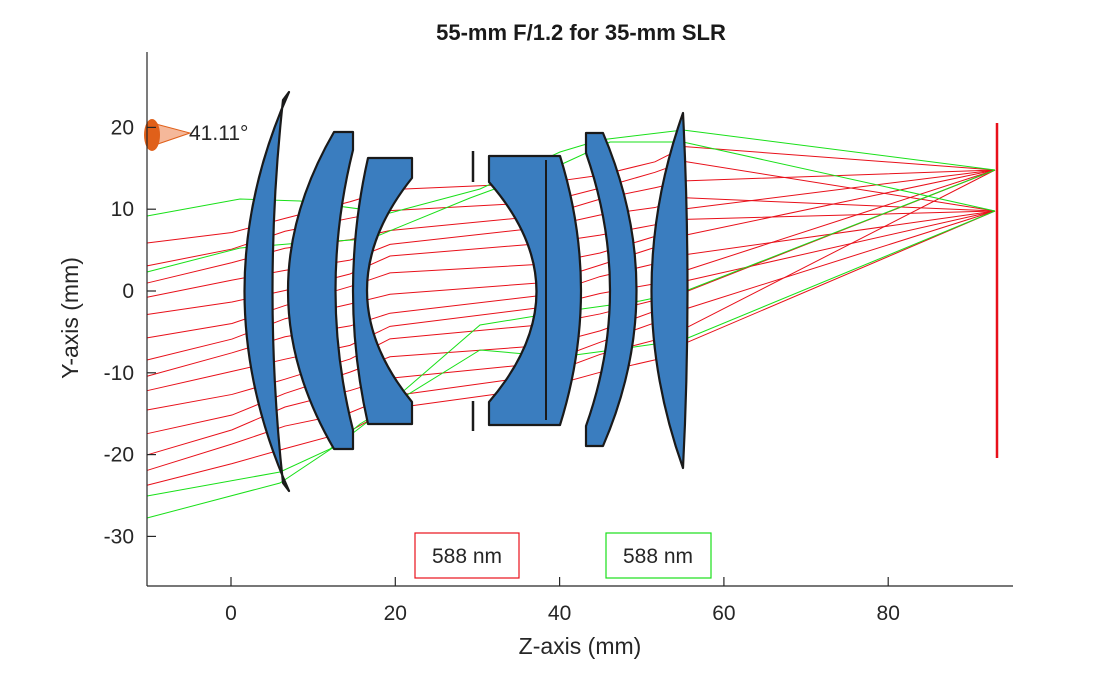 The width and height of the screenshot is (1120, 674). What do you see at coordinates (231, 613) in the screenshot?
I see `x-tick-label: 0` at bounding box center [231, 613].